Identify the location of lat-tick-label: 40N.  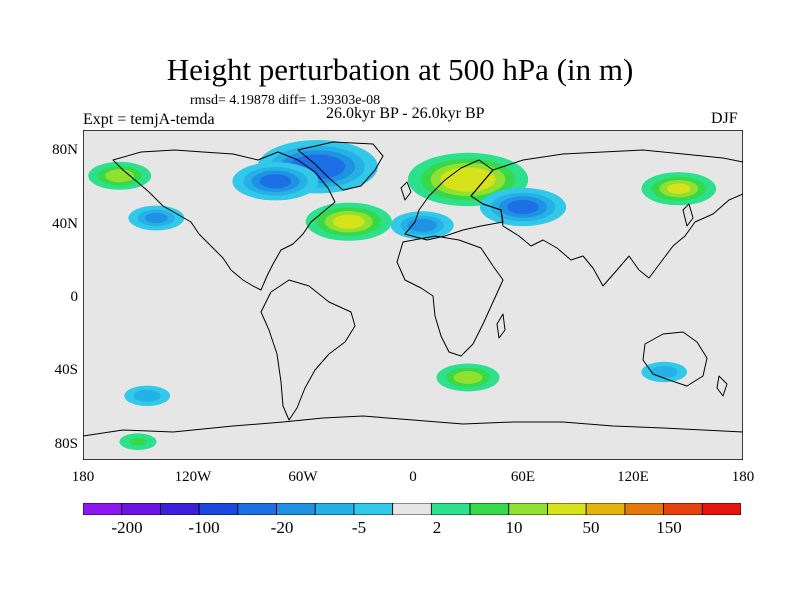
(65, 224).